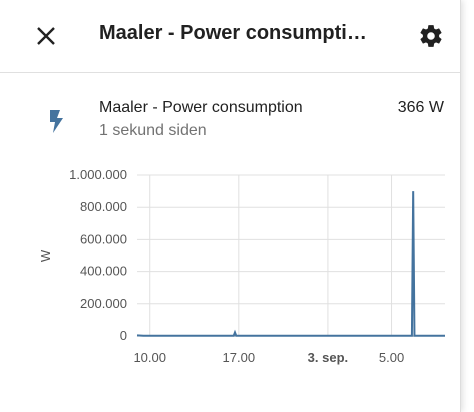 The width and height of the screenshot is (474, 412). I want to click on x-tick-label: 10.00, so click(149, 357).